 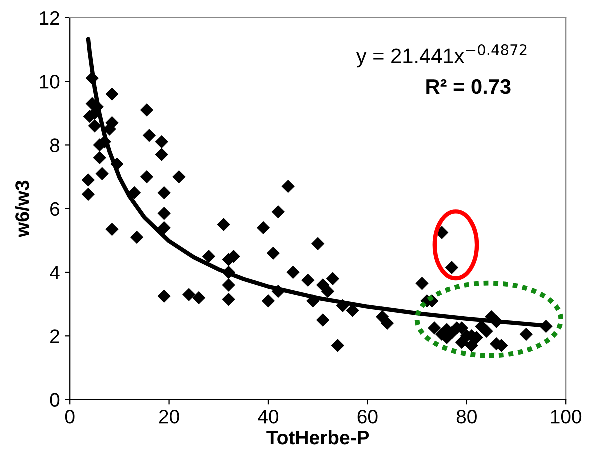 What do you see at coordinates (566, 417) in the screenshot?
I see `x-tick-label: 100` at bounding box center [566, 417].